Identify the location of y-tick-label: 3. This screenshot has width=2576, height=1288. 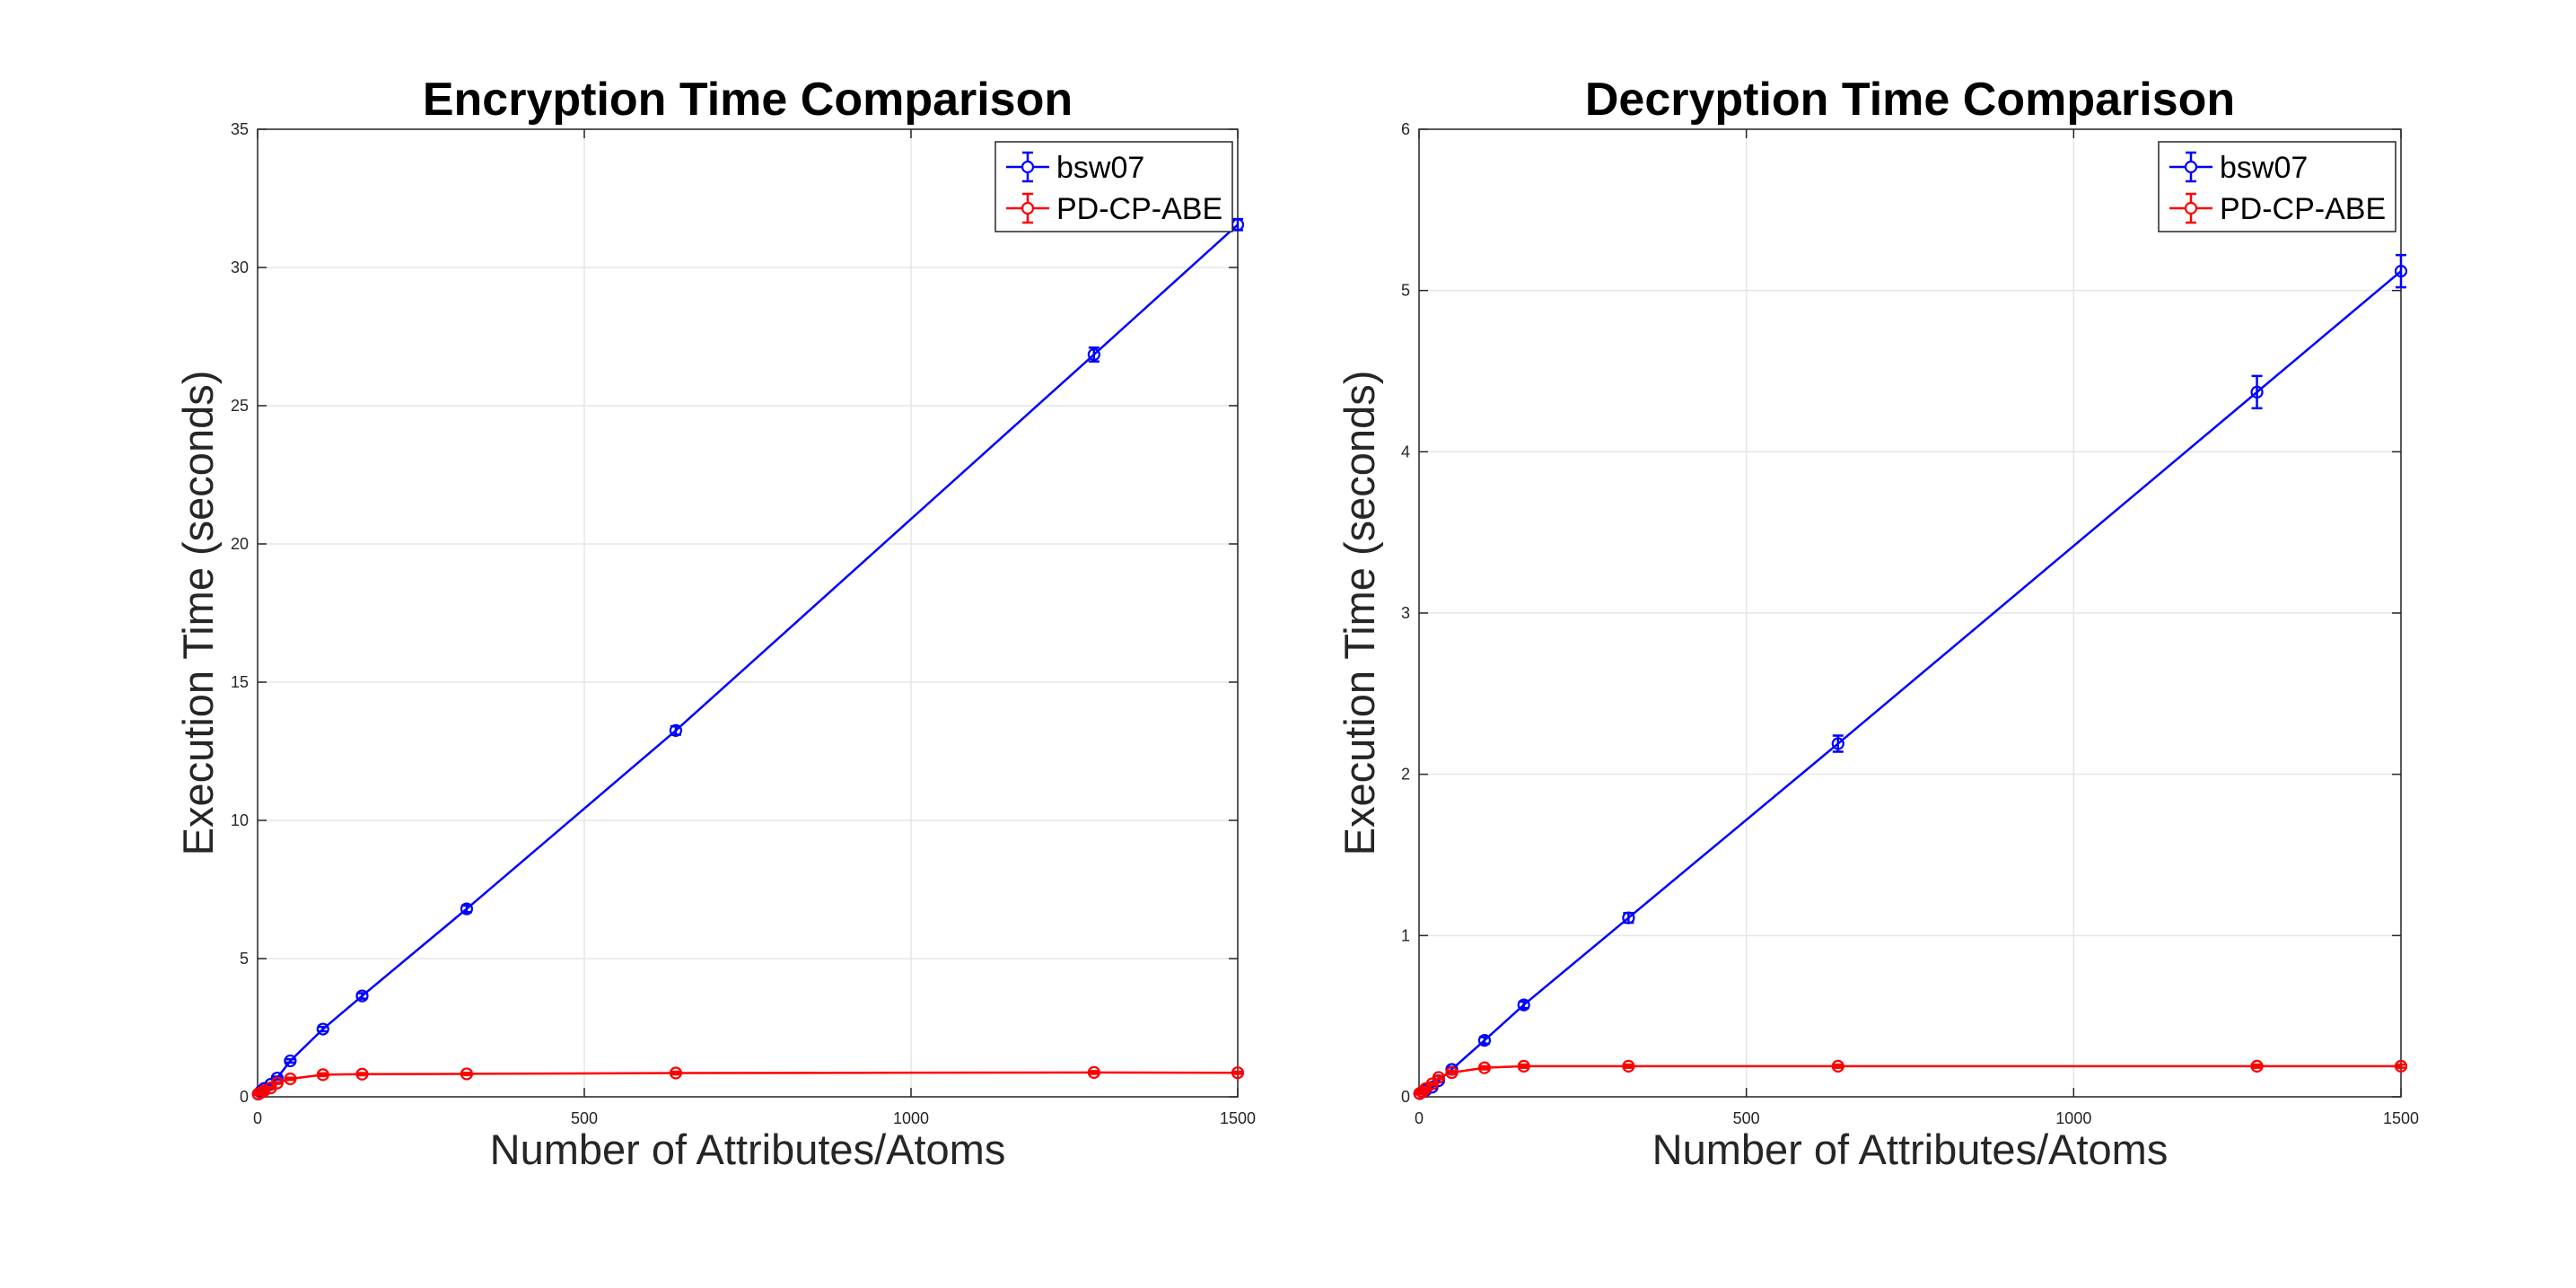
(1405, 613).